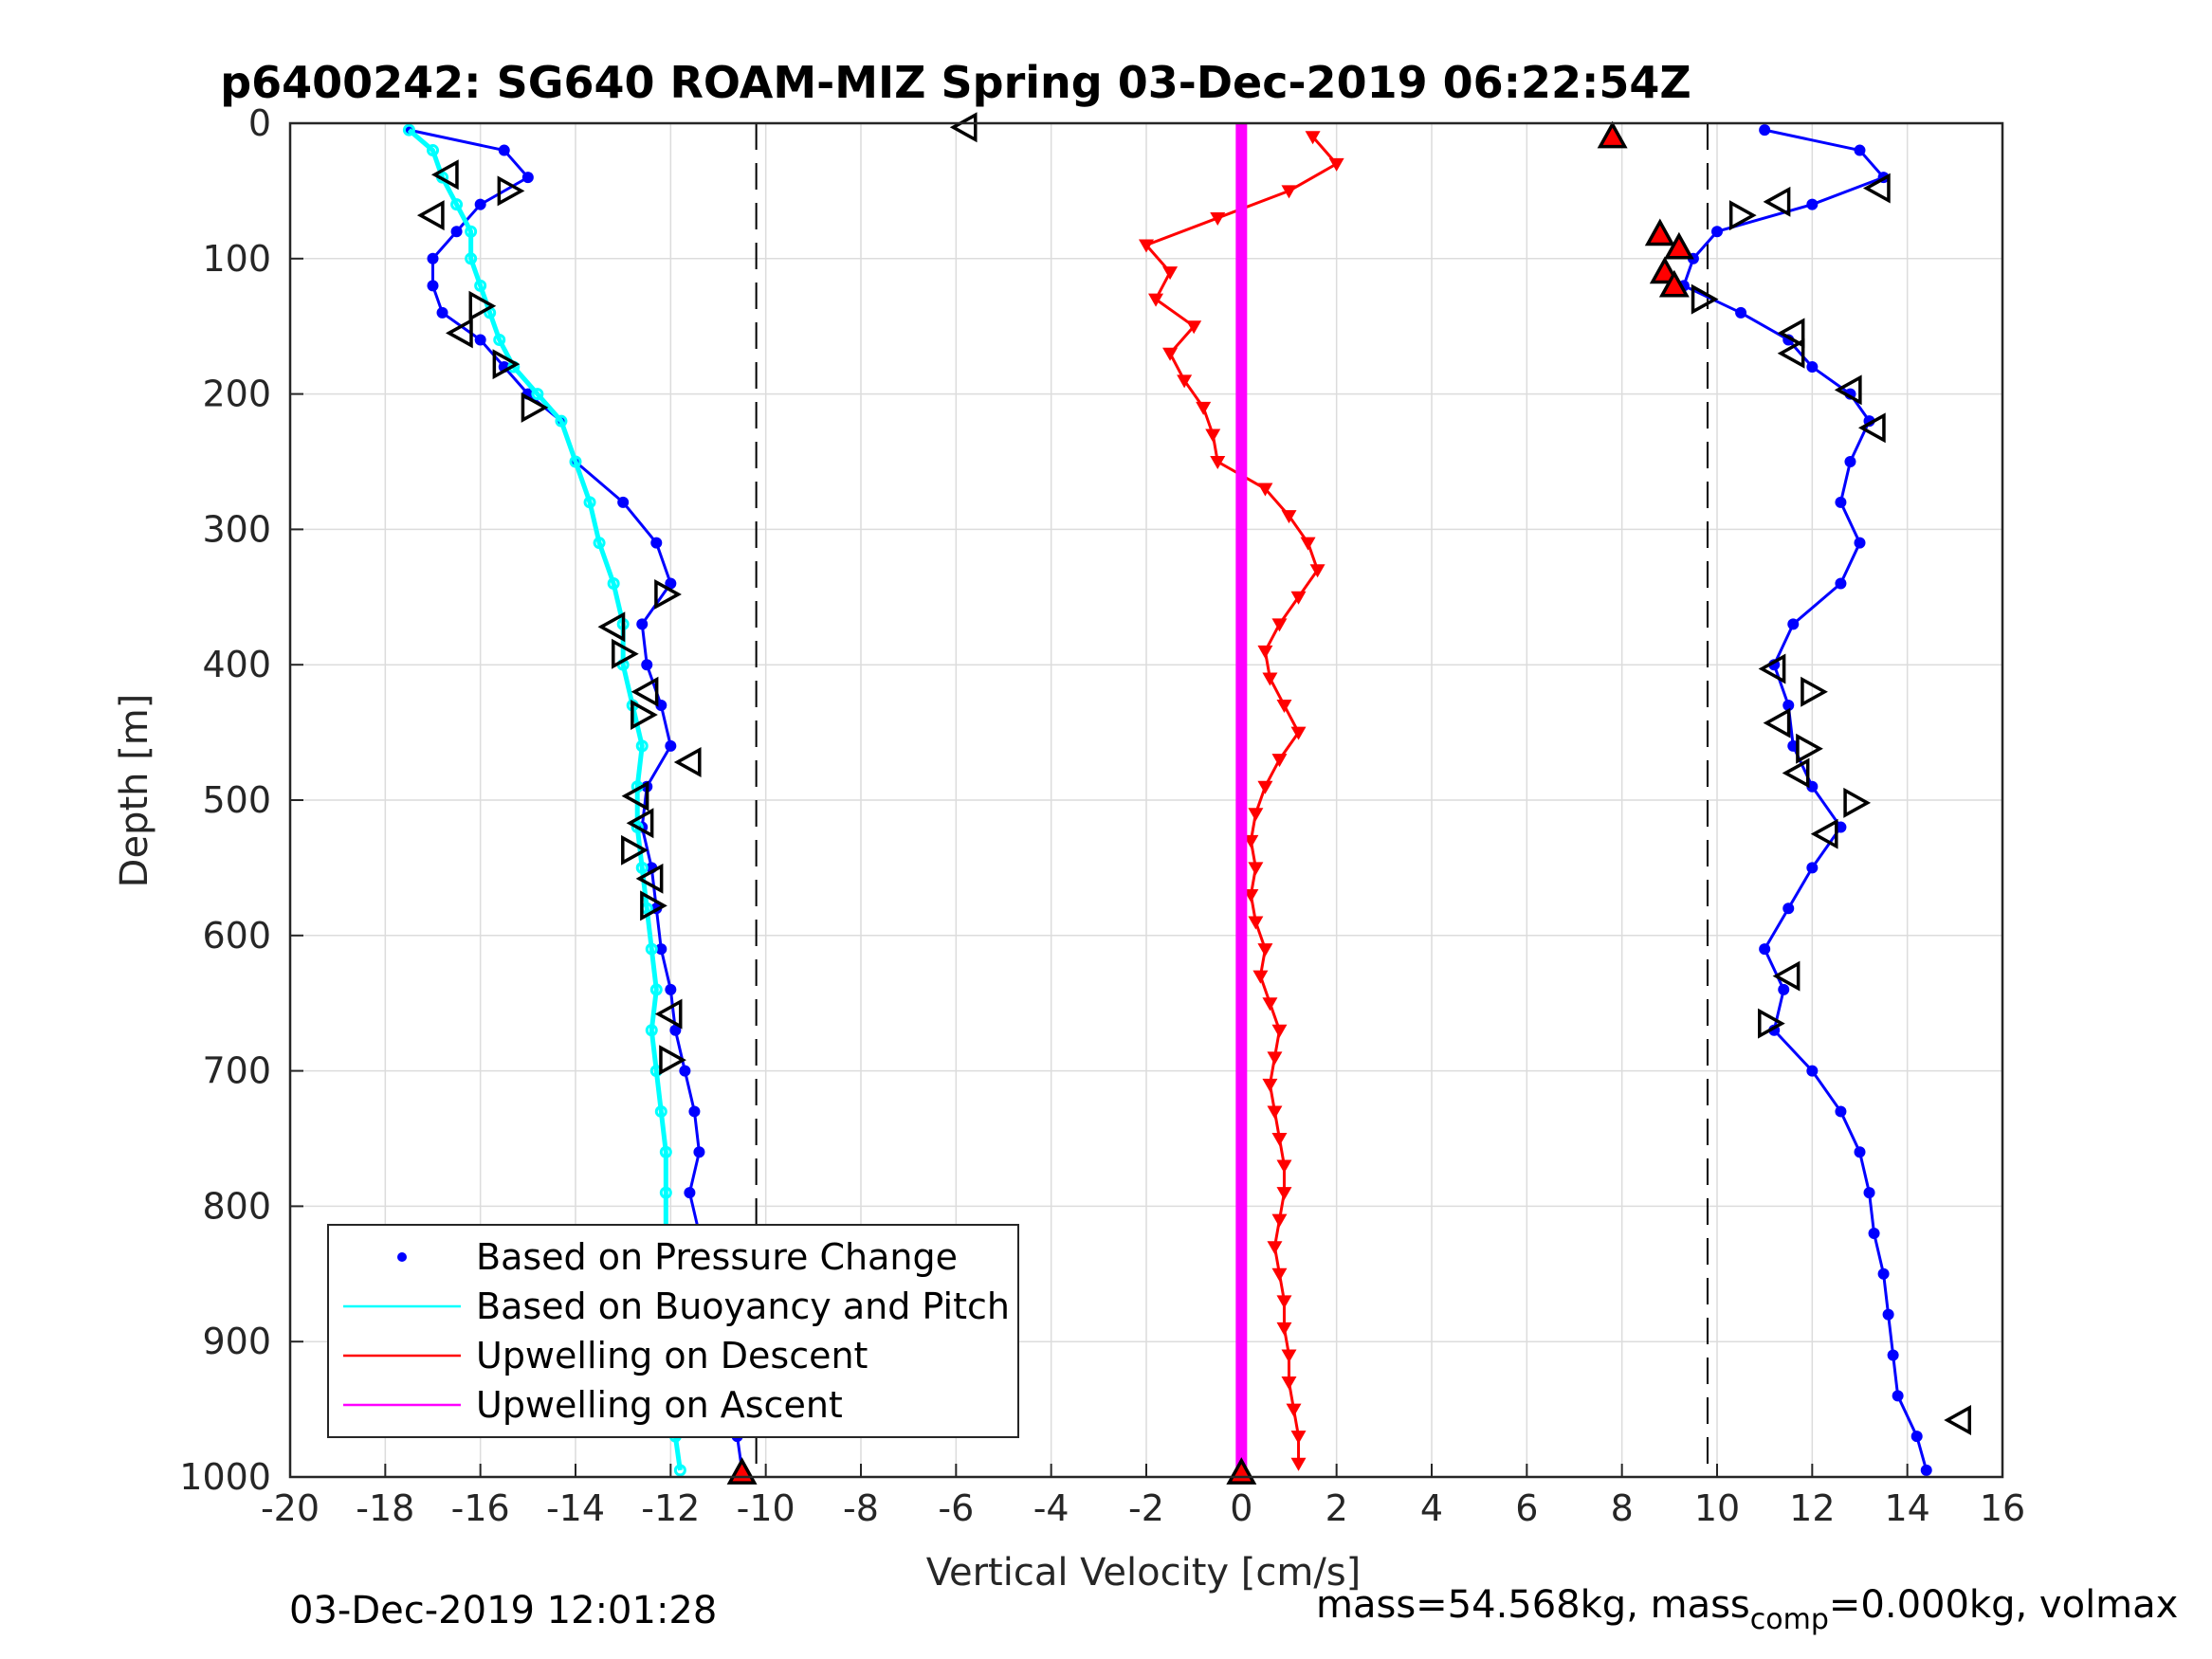 This screenshot has width=2212, height=1659. I want to click on x-tick-labels: -20 -18 -16 -14 -12 -10 -8 -6 -4 -2 0 2 4 6 8 10 12 14 16, so click(1143, 1508).